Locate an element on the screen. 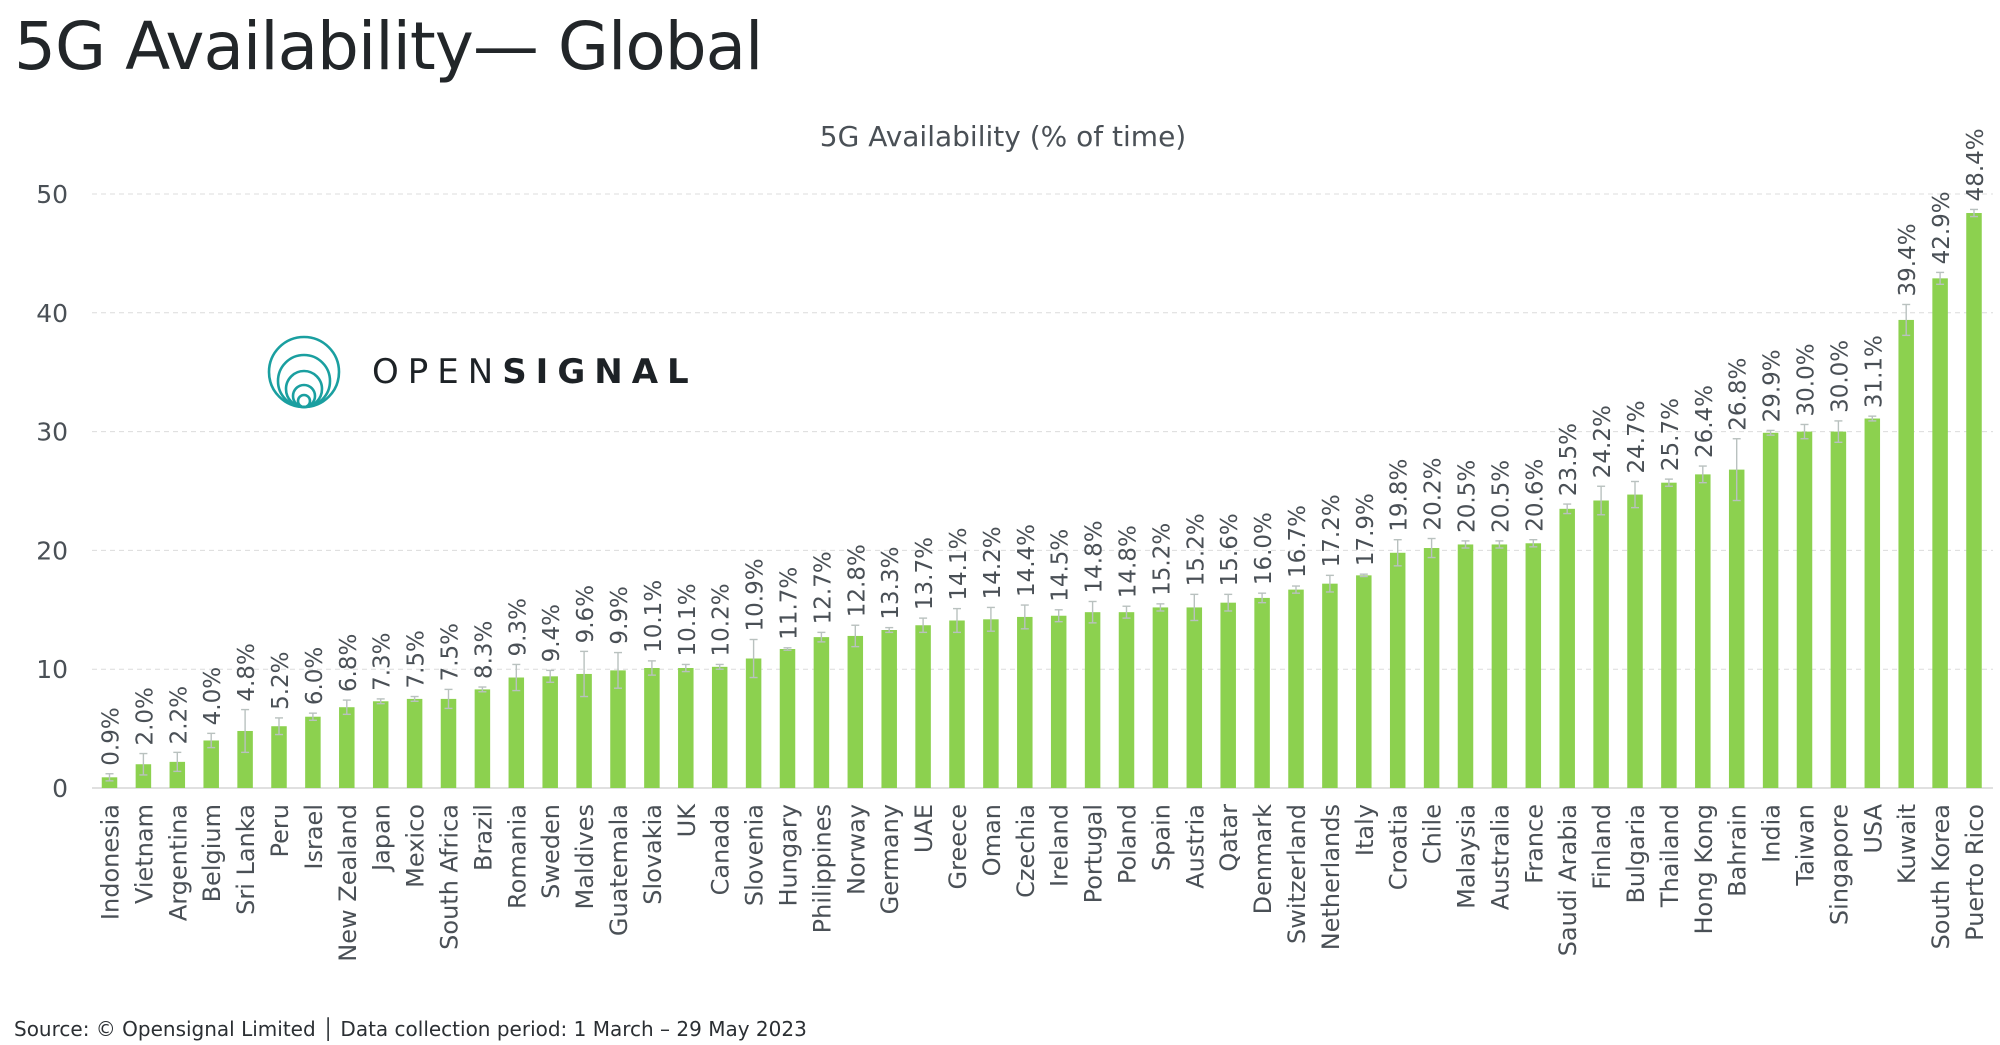  x-tick-label: Denmark is located at coordinates (1263, 859).